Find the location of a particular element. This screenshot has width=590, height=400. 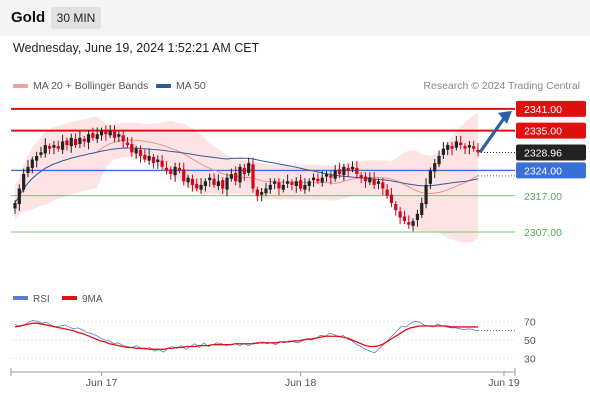

forecast-arrow-head is located at coordinates (505, 117).